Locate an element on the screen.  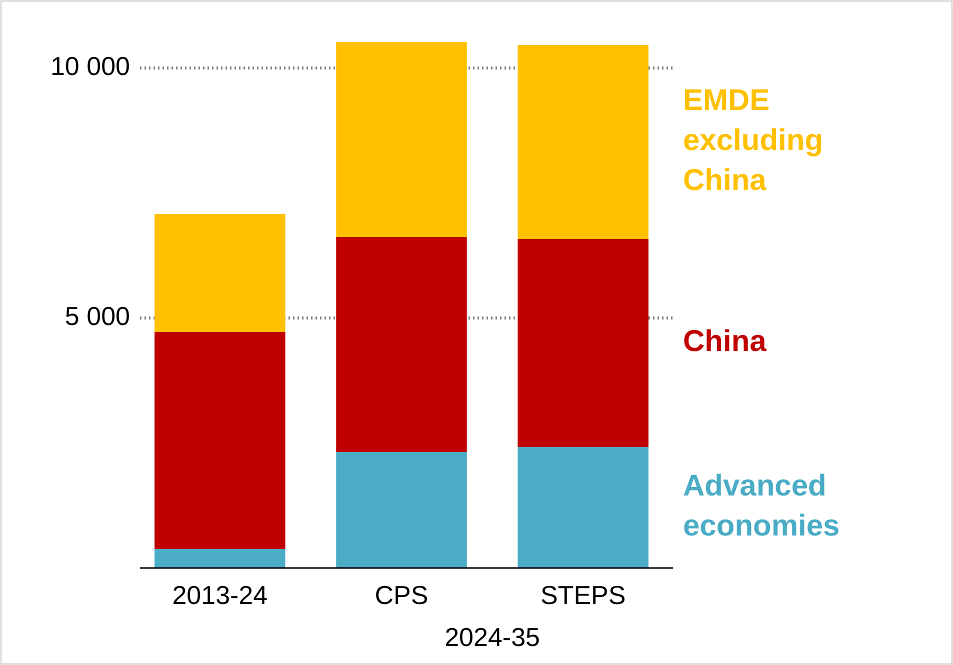
y-tick-label: 5 000 is located at coordinates (97, 315).